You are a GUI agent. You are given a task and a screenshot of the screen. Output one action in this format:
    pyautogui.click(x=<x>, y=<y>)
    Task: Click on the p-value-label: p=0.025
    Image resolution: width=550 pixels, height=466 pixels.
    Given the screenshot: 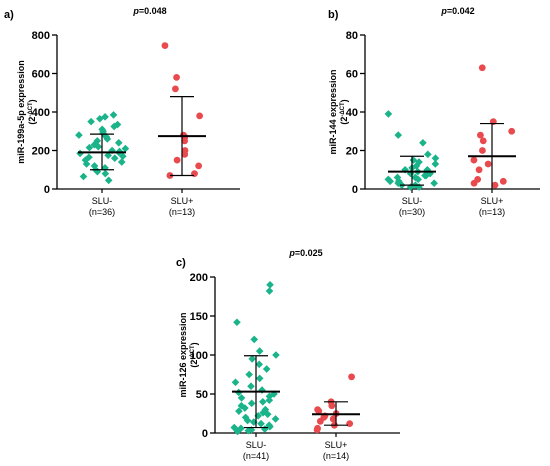 What is the action you would take?
    pyautogui.click(x=305, y=253)
    